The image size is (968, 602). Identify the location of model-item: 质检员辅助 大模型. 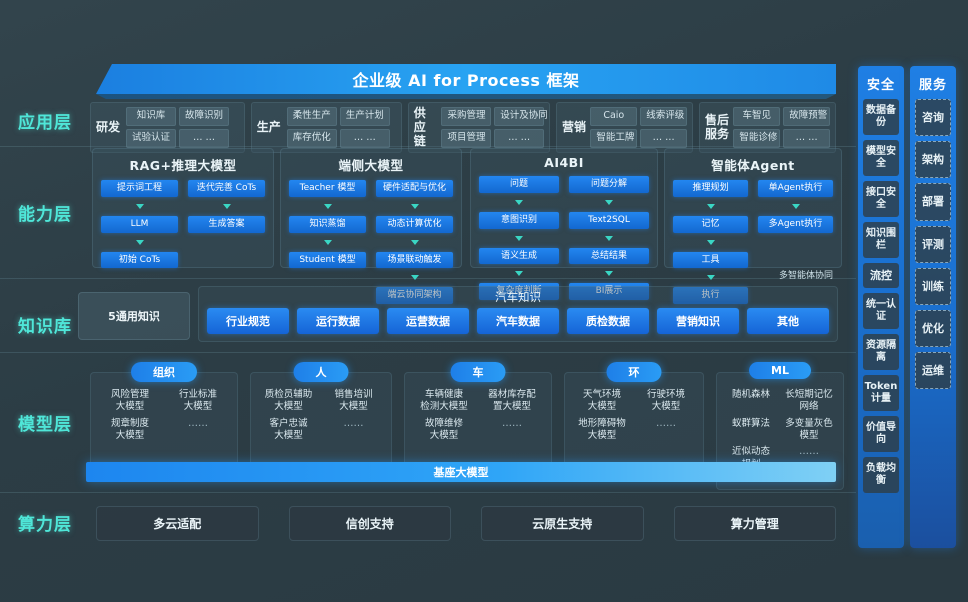
(288, 401).